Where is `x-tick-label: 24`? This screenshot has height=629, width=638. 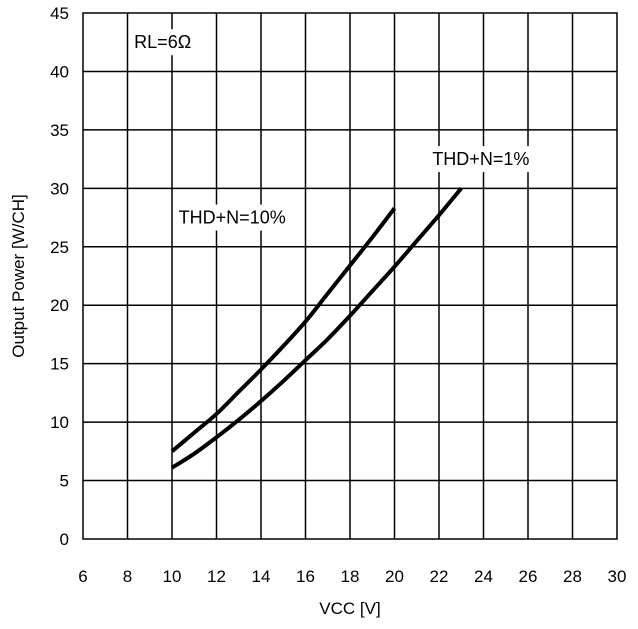
x-tick-label: 24 is located at coordinates (483, 576).